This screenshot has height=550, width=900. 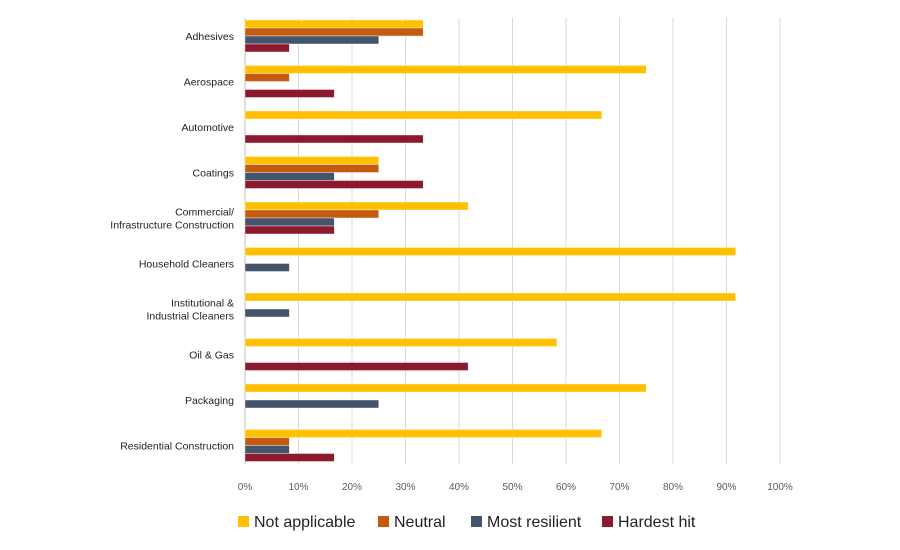 I want to click on x-tick-label: 90%, so click(x=726, y=487).